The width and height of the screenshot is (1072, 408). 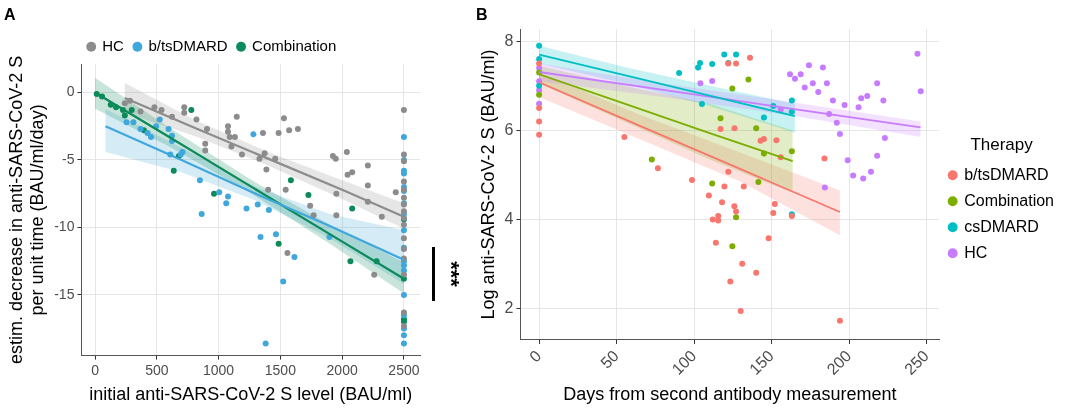 I want to click on x-tick-label: 100, so click(x=684, y=362).